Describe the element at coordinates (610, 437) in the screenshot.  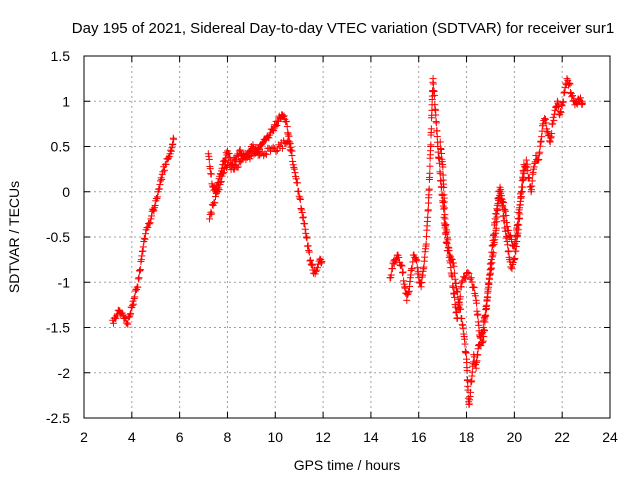
I see `x-tick-label: 24` at that location.